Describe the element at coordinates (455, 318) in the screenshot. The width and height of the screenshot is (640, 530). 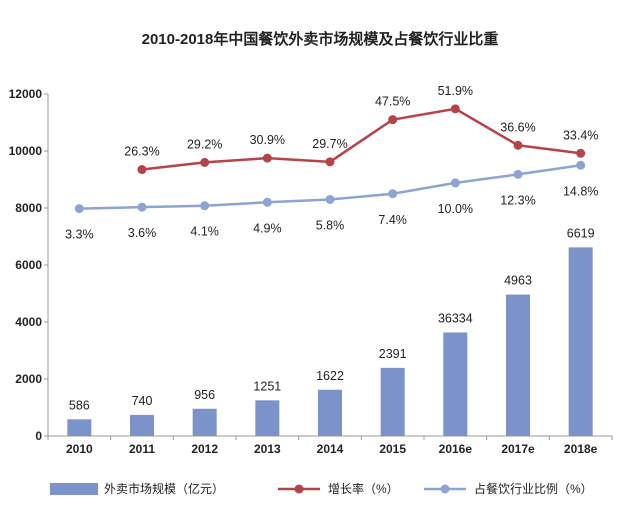
I see `bar-data-label: 36334` at that location.